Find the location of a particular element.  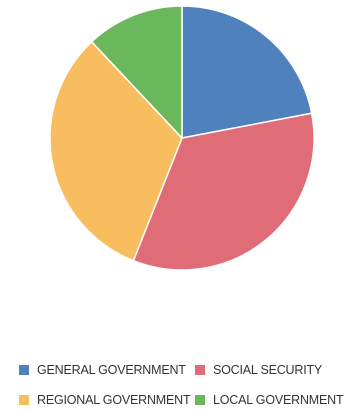

legend-item-local-government: LOCAL GOVERNMENT is located at coordinates (269, 400).